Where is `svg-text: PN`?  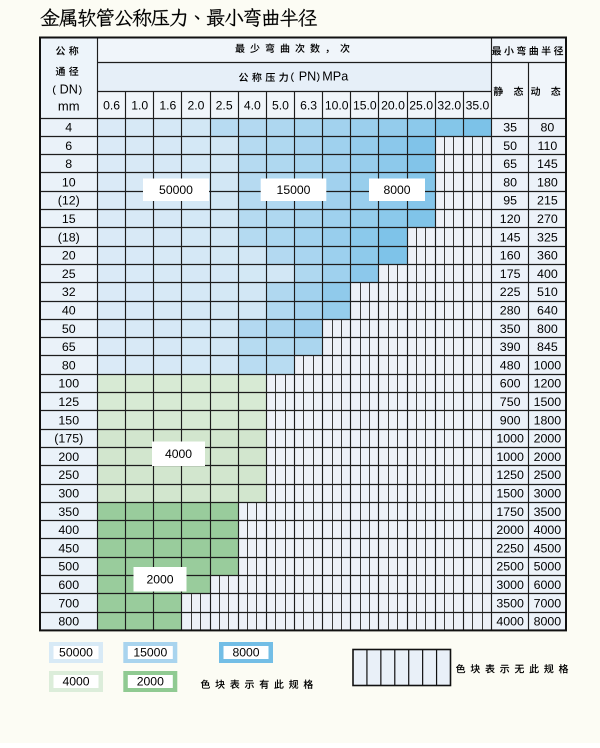 svg-text: PN is located at coordinates (308, 77).